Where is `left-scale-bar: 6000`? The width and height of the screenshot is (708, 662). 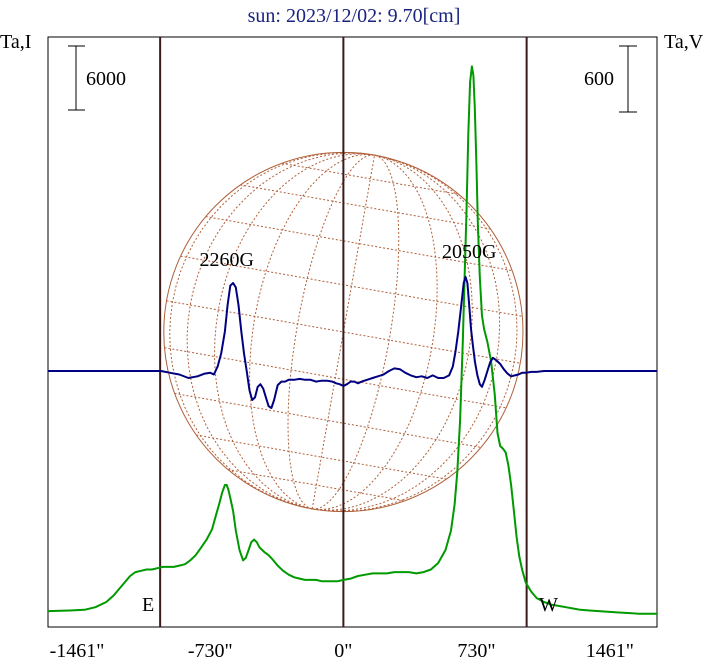 left-scale-bar: 6000 is located at coordinates (97, 78).